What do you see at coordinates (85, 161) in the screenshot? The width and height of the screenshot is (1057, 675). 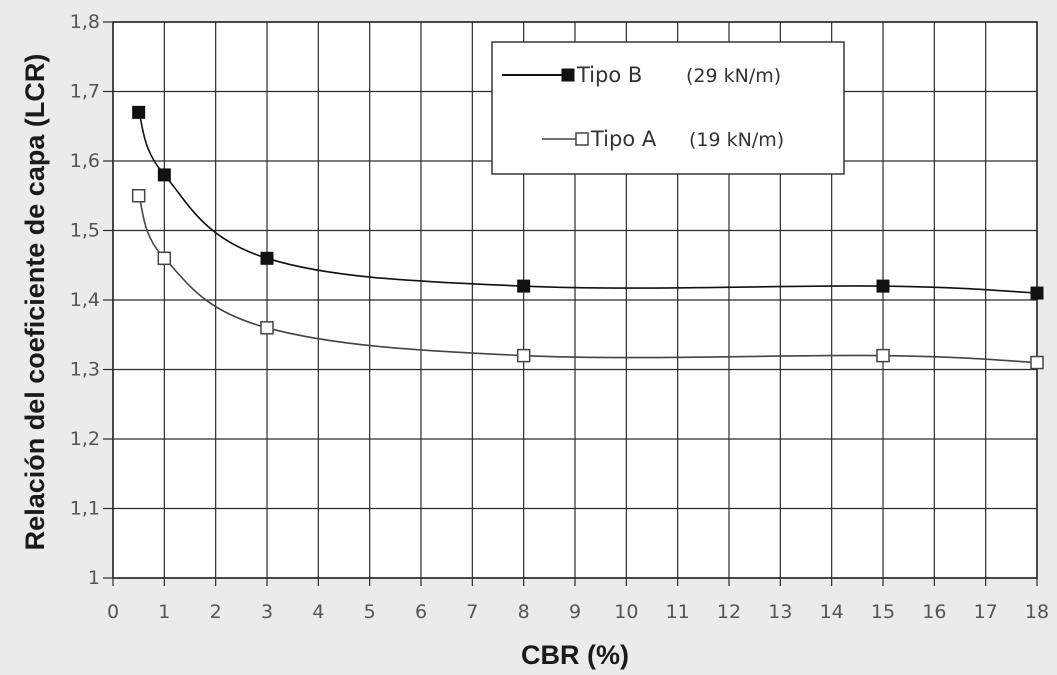 I see `y-tick-label: 1,6` at bounding box center [85, 161].